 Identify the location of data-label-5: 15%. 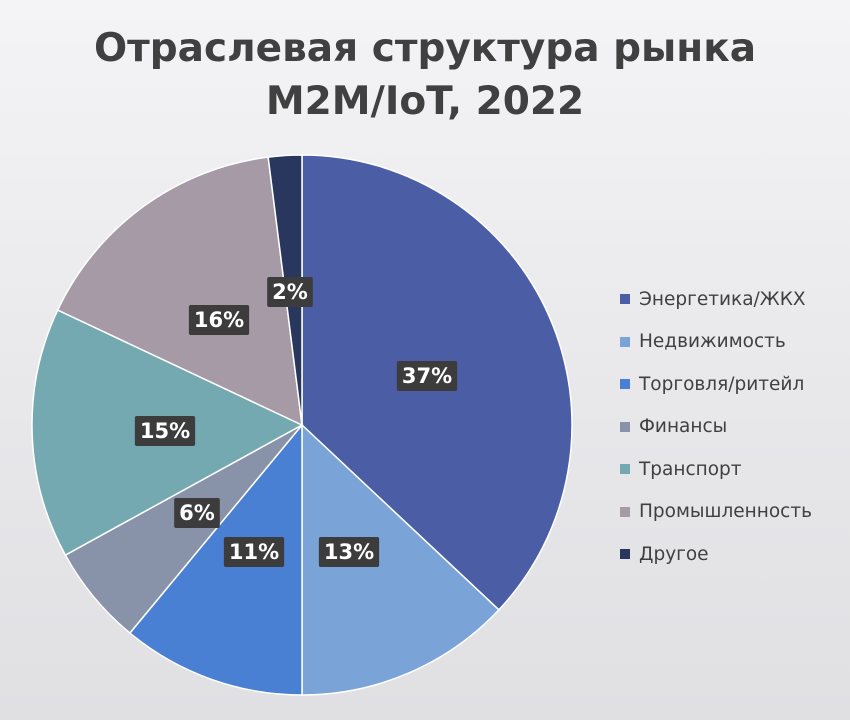
(165, 431).